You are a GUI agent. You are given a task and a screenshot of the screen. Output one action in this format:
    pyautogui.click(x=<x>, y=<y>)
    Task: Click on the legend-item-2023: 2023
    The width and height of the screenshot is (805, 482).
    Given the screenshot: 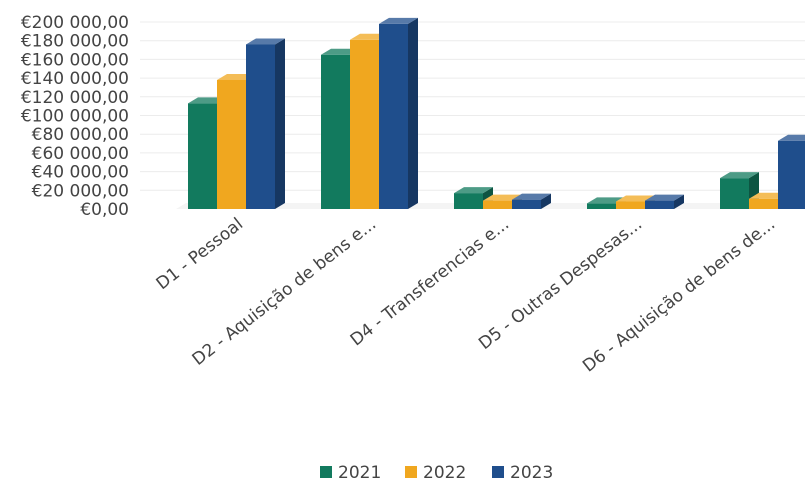 What is the action you would take?
    pyautogui.click(x=522, y=472)
    